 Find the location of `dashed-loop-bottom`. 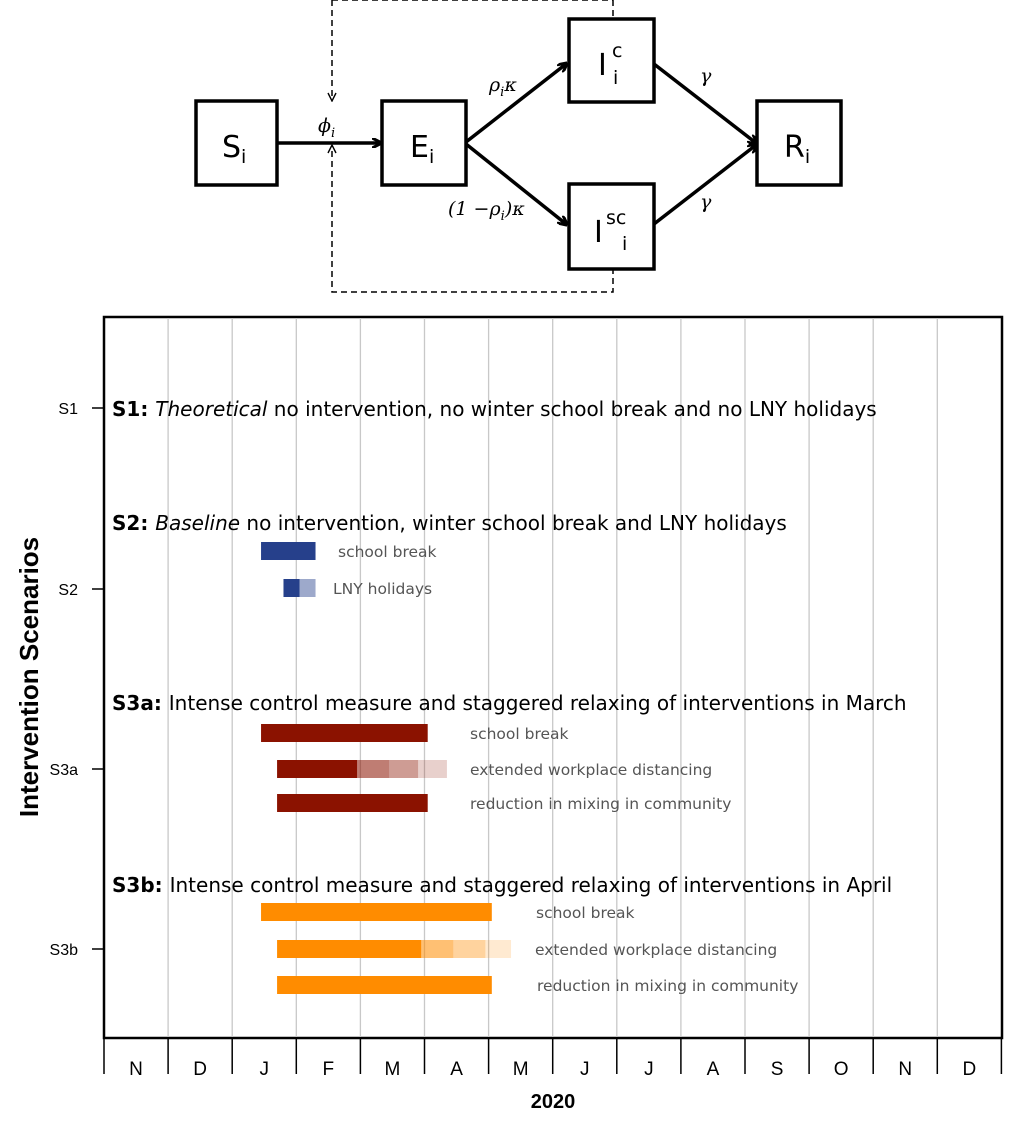

dashed-loop-bottom is located at coordinates (473, 219).